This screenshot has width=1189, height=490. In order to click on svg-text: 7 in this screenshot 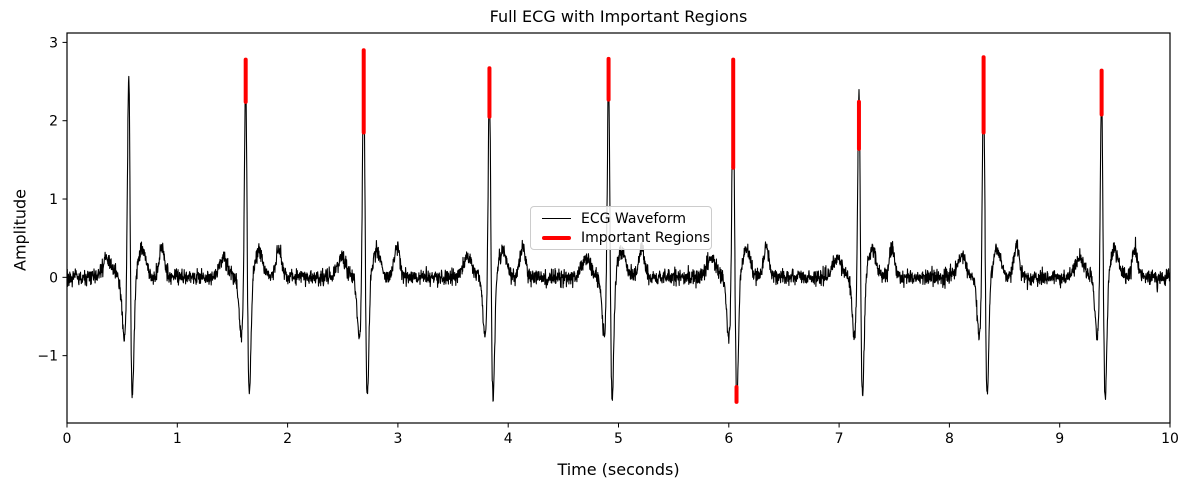, I will do `click(839, 439)`.